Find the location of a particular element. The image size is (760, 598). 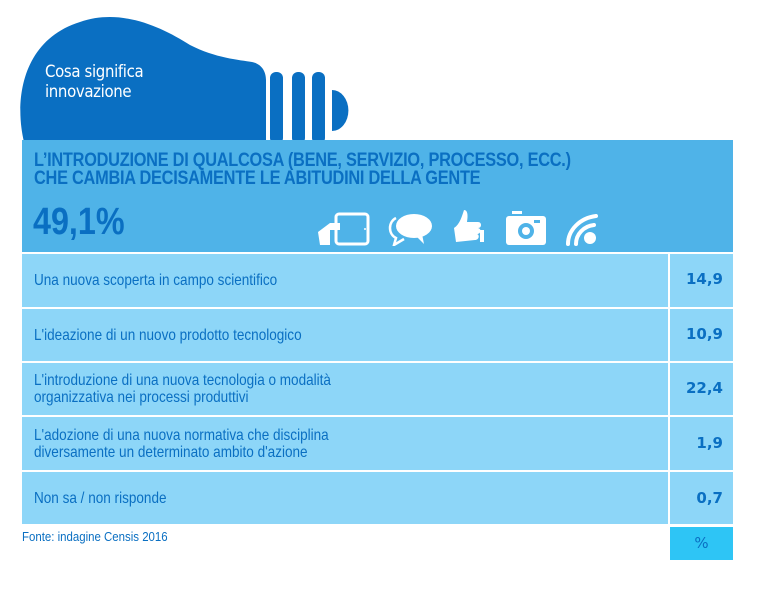

row-value: 14,9 is located at coordinates (701, 280).